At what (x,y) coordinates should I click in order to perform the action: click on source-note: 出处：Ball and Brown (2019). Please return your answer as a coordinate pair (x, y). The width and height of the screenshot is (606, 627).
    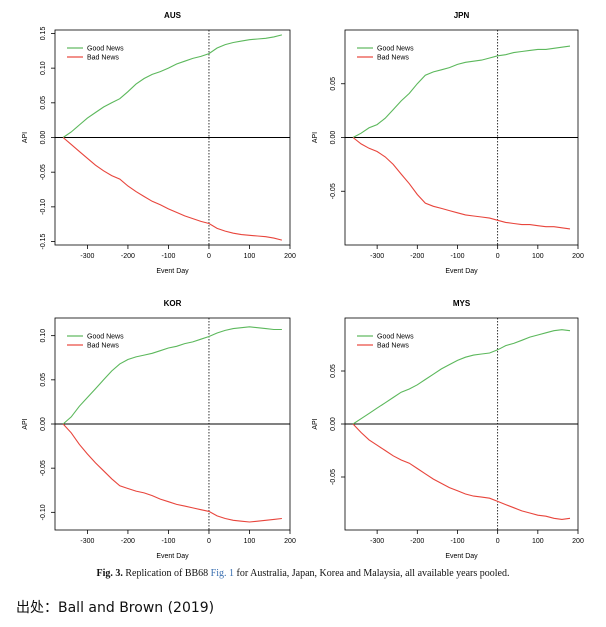
    Looking at the image, I should click on (115, 608).